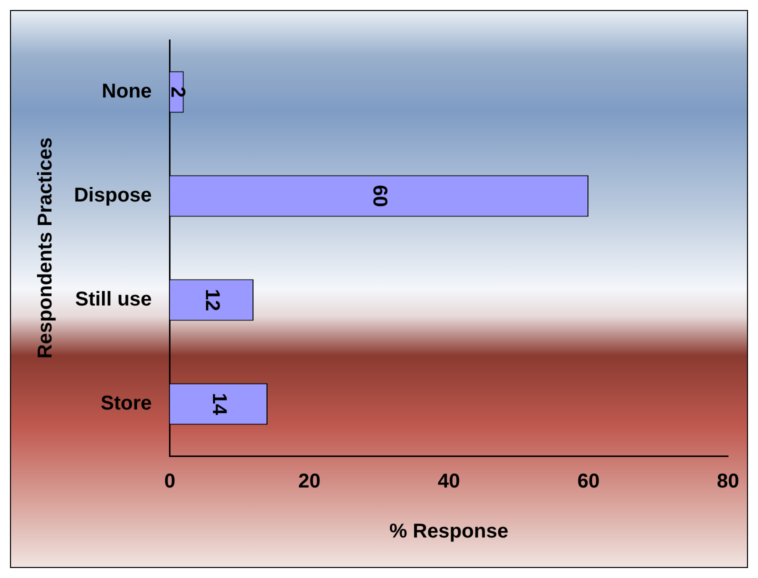 The image size is (758, 578). I want to click on y-tick-label: None, so click(127, 91).